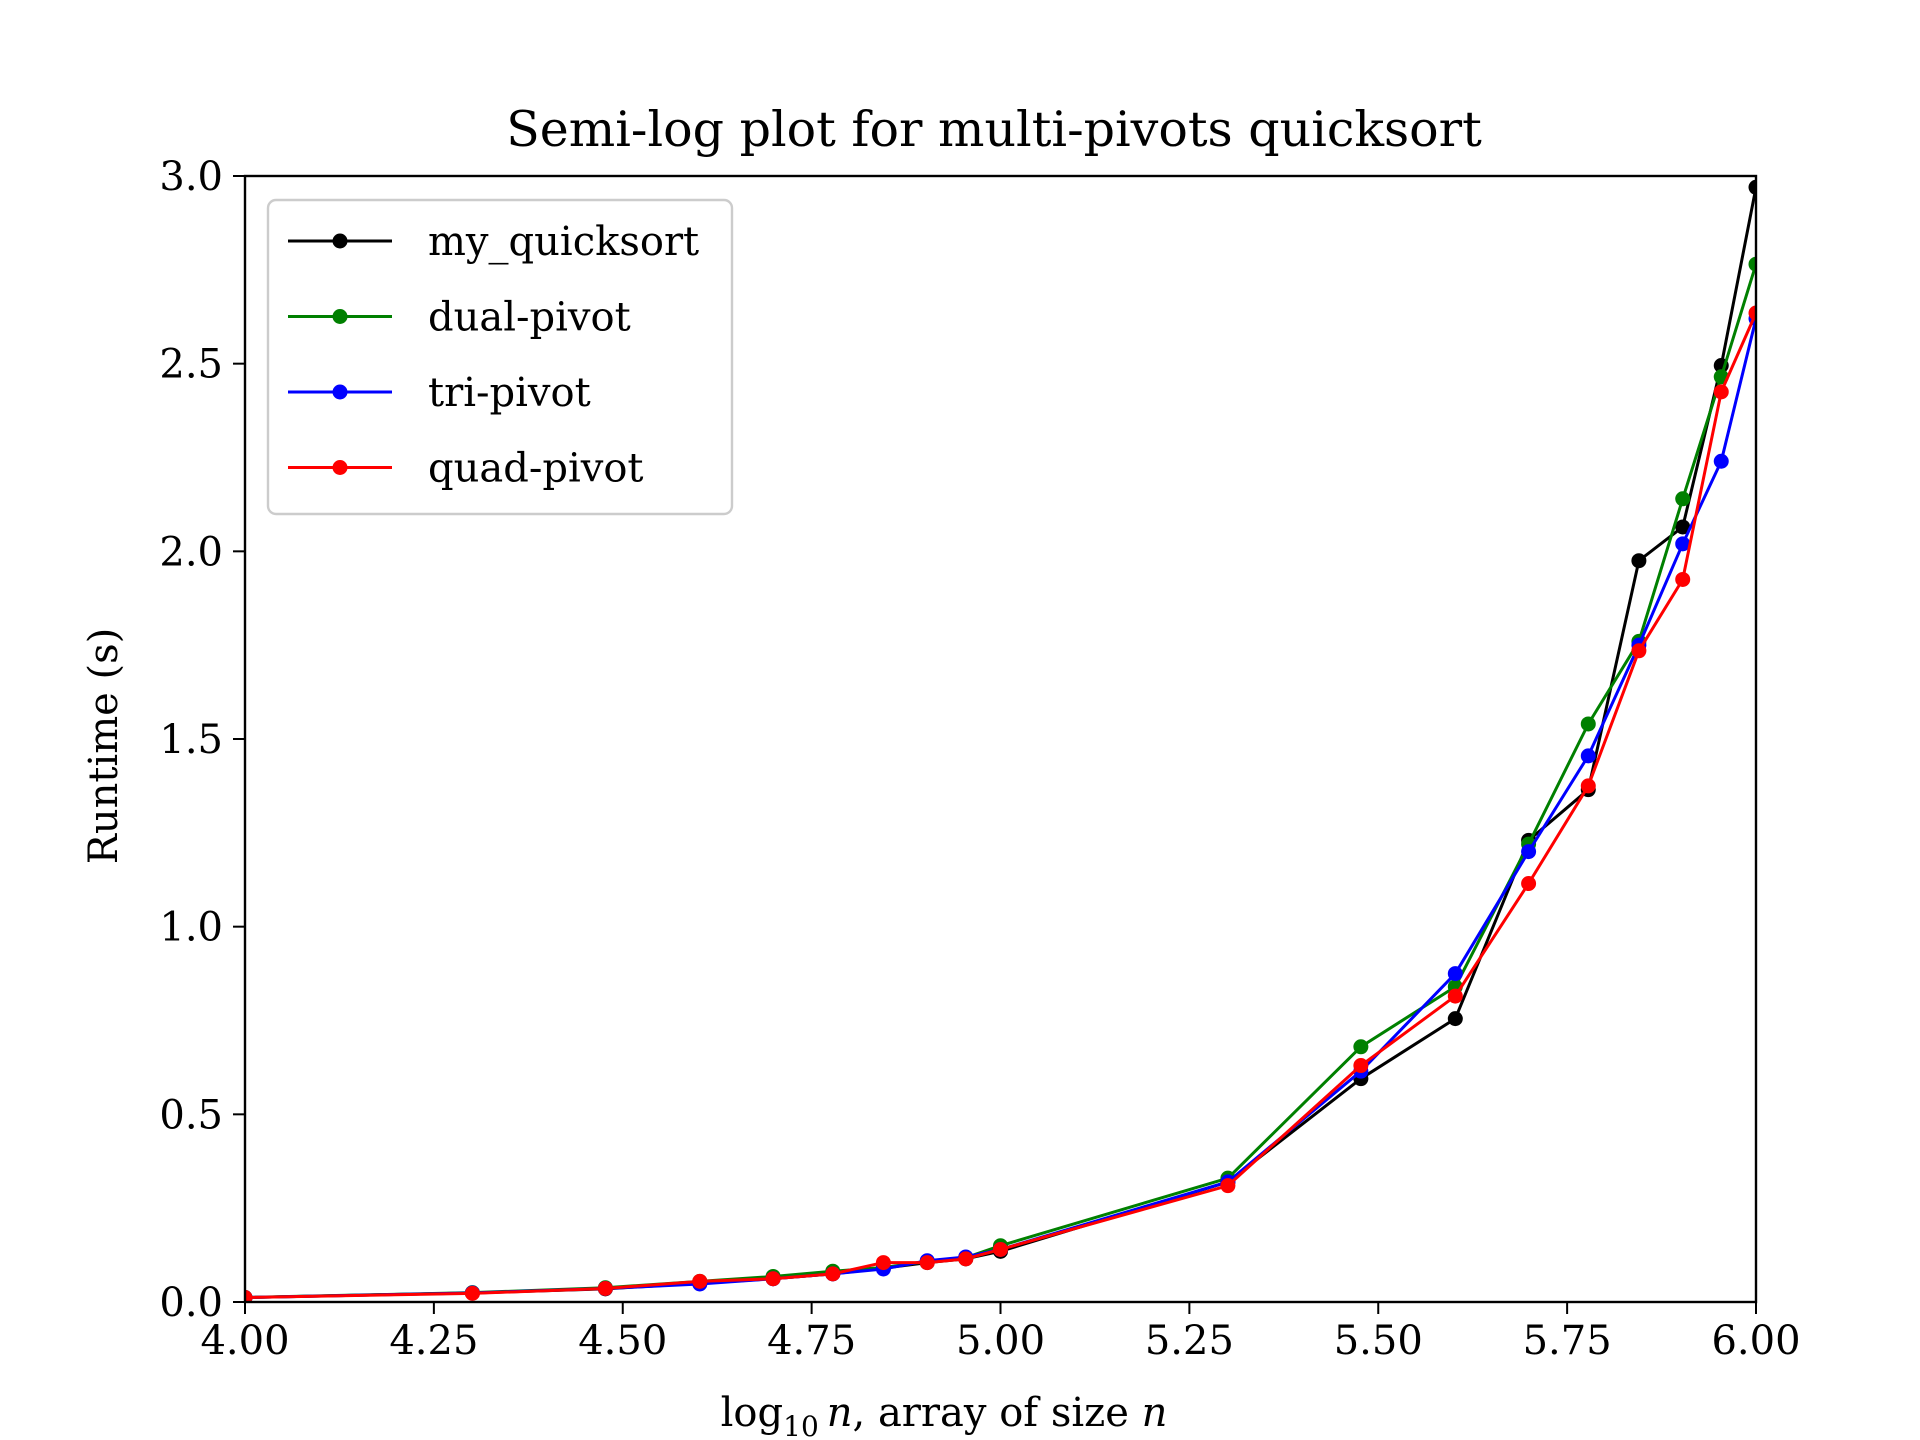 The height and width of the screenshot is (1440, 1920). What do you see at coordinates (1155, 1413) in the screenshot?
I see `x-axis-label-variable-end: n` at bounding box center [1155, 1413].